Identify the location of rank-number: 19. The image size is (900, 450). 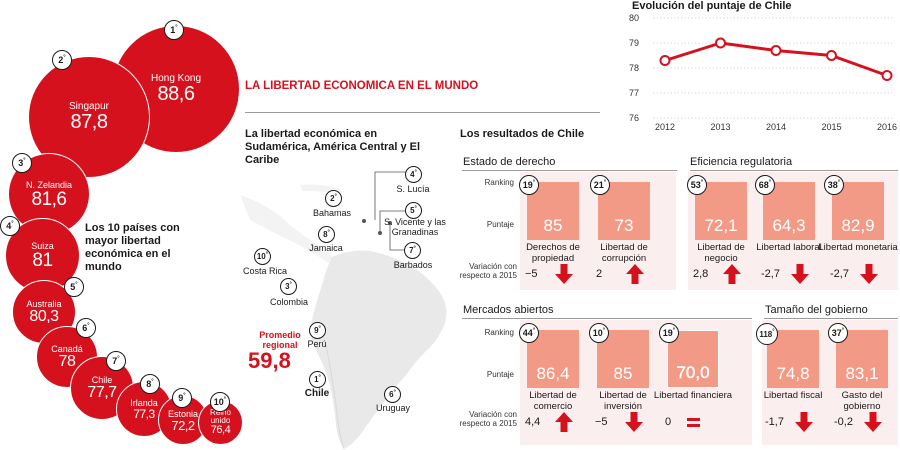
(527, 185).